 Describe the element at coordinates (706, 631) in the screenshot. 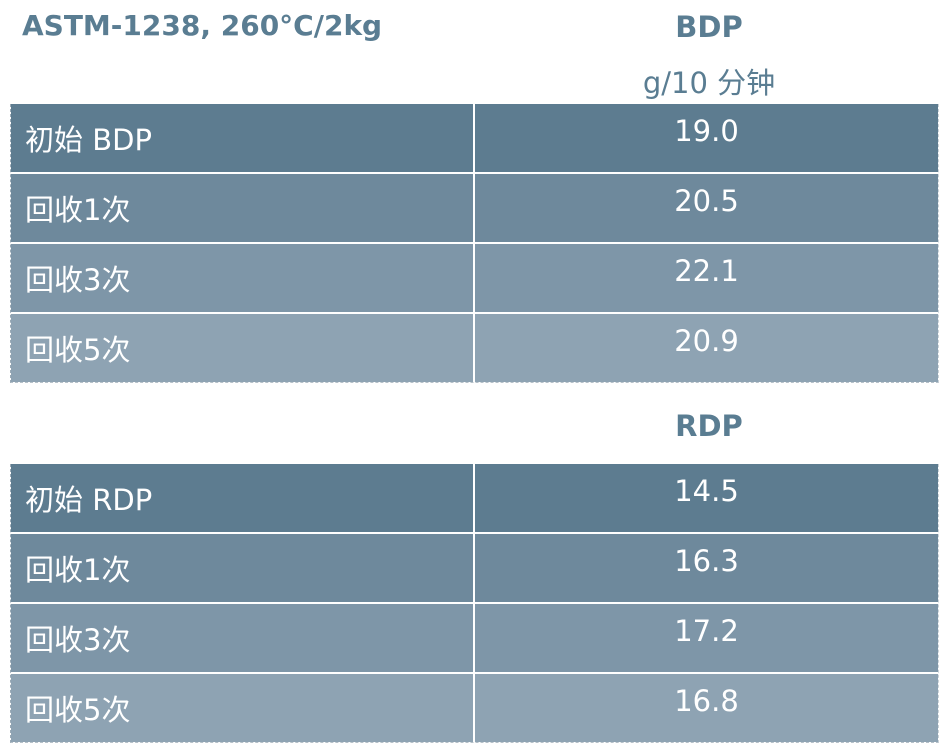

I see `row-value: 17.2` at that location.